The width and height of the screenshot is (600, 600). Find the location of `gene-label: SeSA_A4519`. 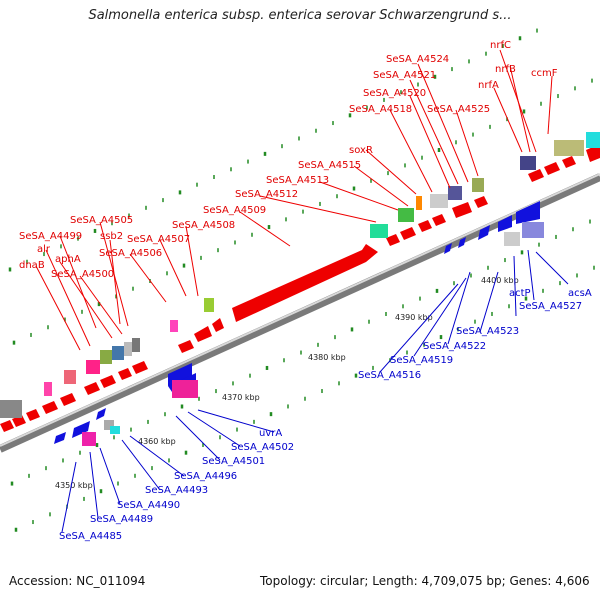

gene-label: SeSA_A4519 is located at coordinates (421, 360).